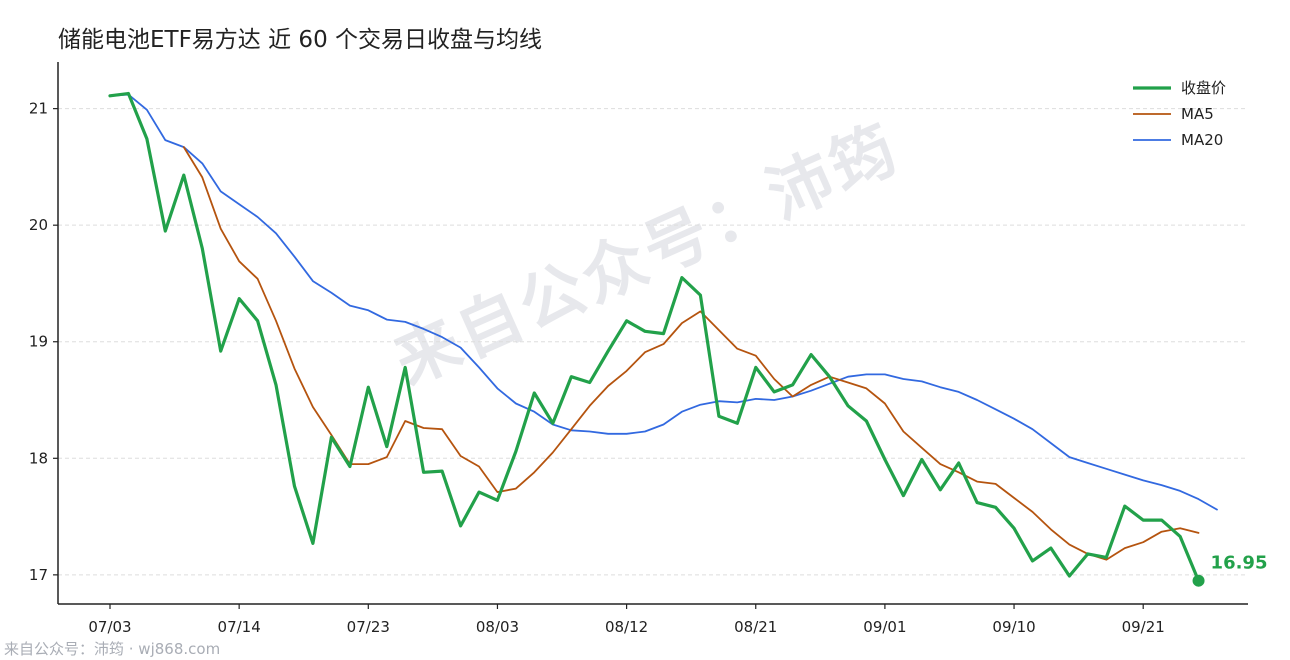 The height and width of the screenshot is (660, 1290). What do you see at coordinates (38, 575) in the screenshot?
I see `y-tick-label: 17` at bounding box center [38, 575].